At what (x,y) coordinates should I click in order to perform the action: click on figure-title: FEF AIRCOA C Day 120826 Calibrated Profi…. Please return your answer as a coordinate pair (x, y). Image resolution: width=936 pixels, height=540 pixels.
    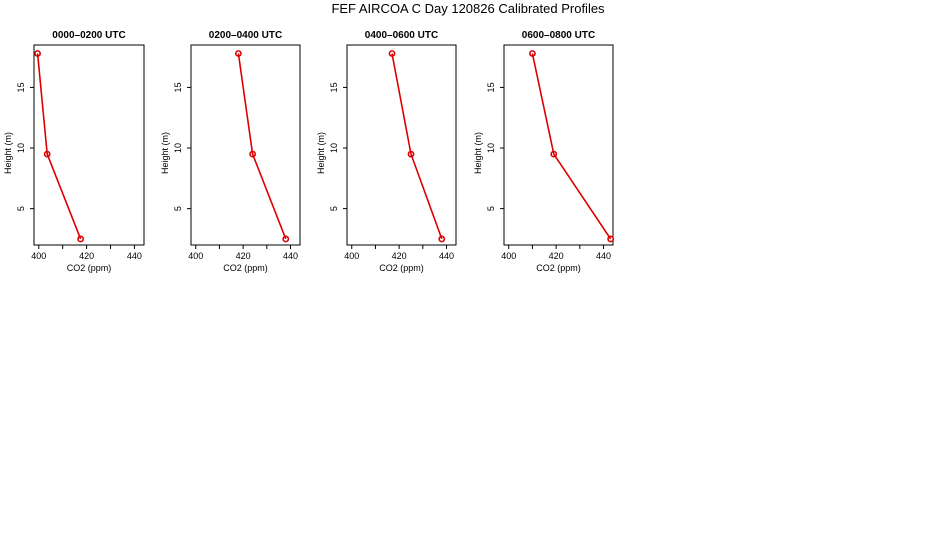
    Looking at the image, I should click on (468, 8).